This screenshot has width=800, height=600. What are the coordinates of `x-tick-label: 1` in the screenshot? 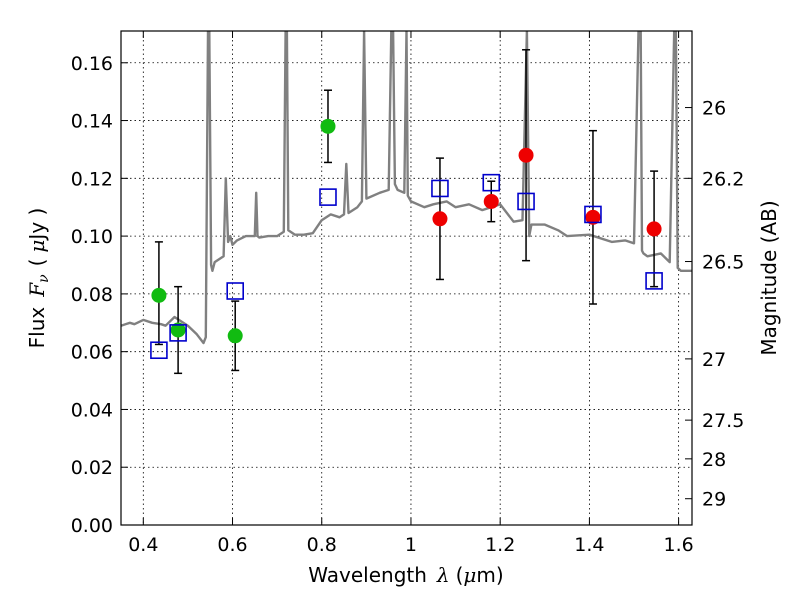 It's located at (411, 545).